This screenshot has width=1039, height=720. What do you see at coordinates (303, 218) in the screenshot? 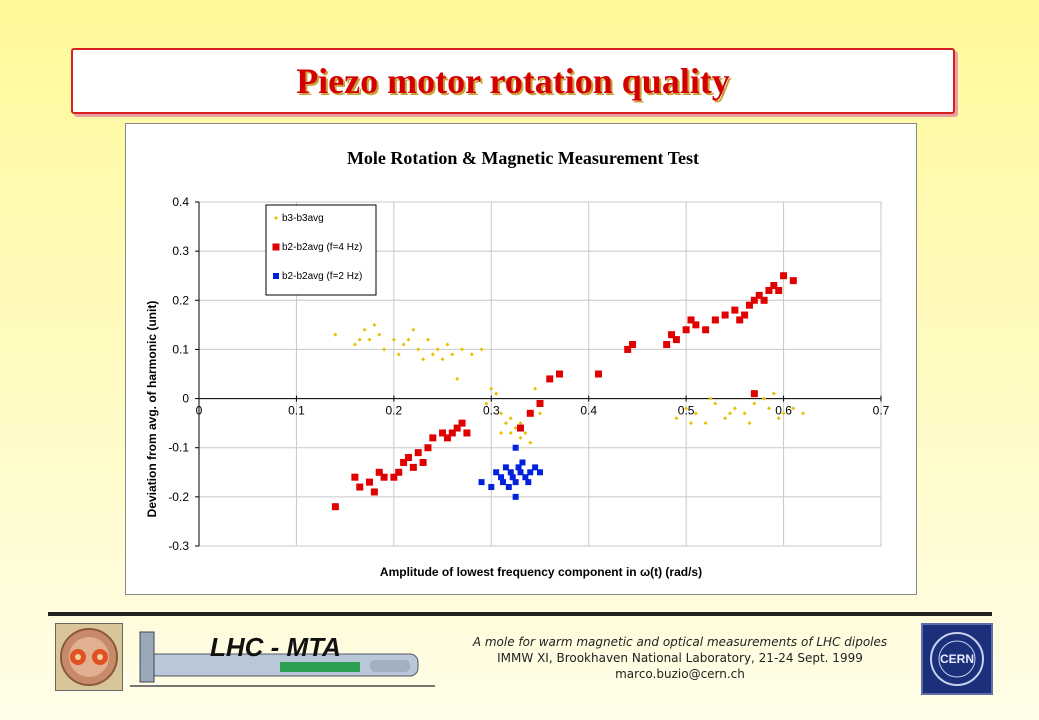
I see `legend-entry: b3-b3avg` at bounding box center [303, 218].